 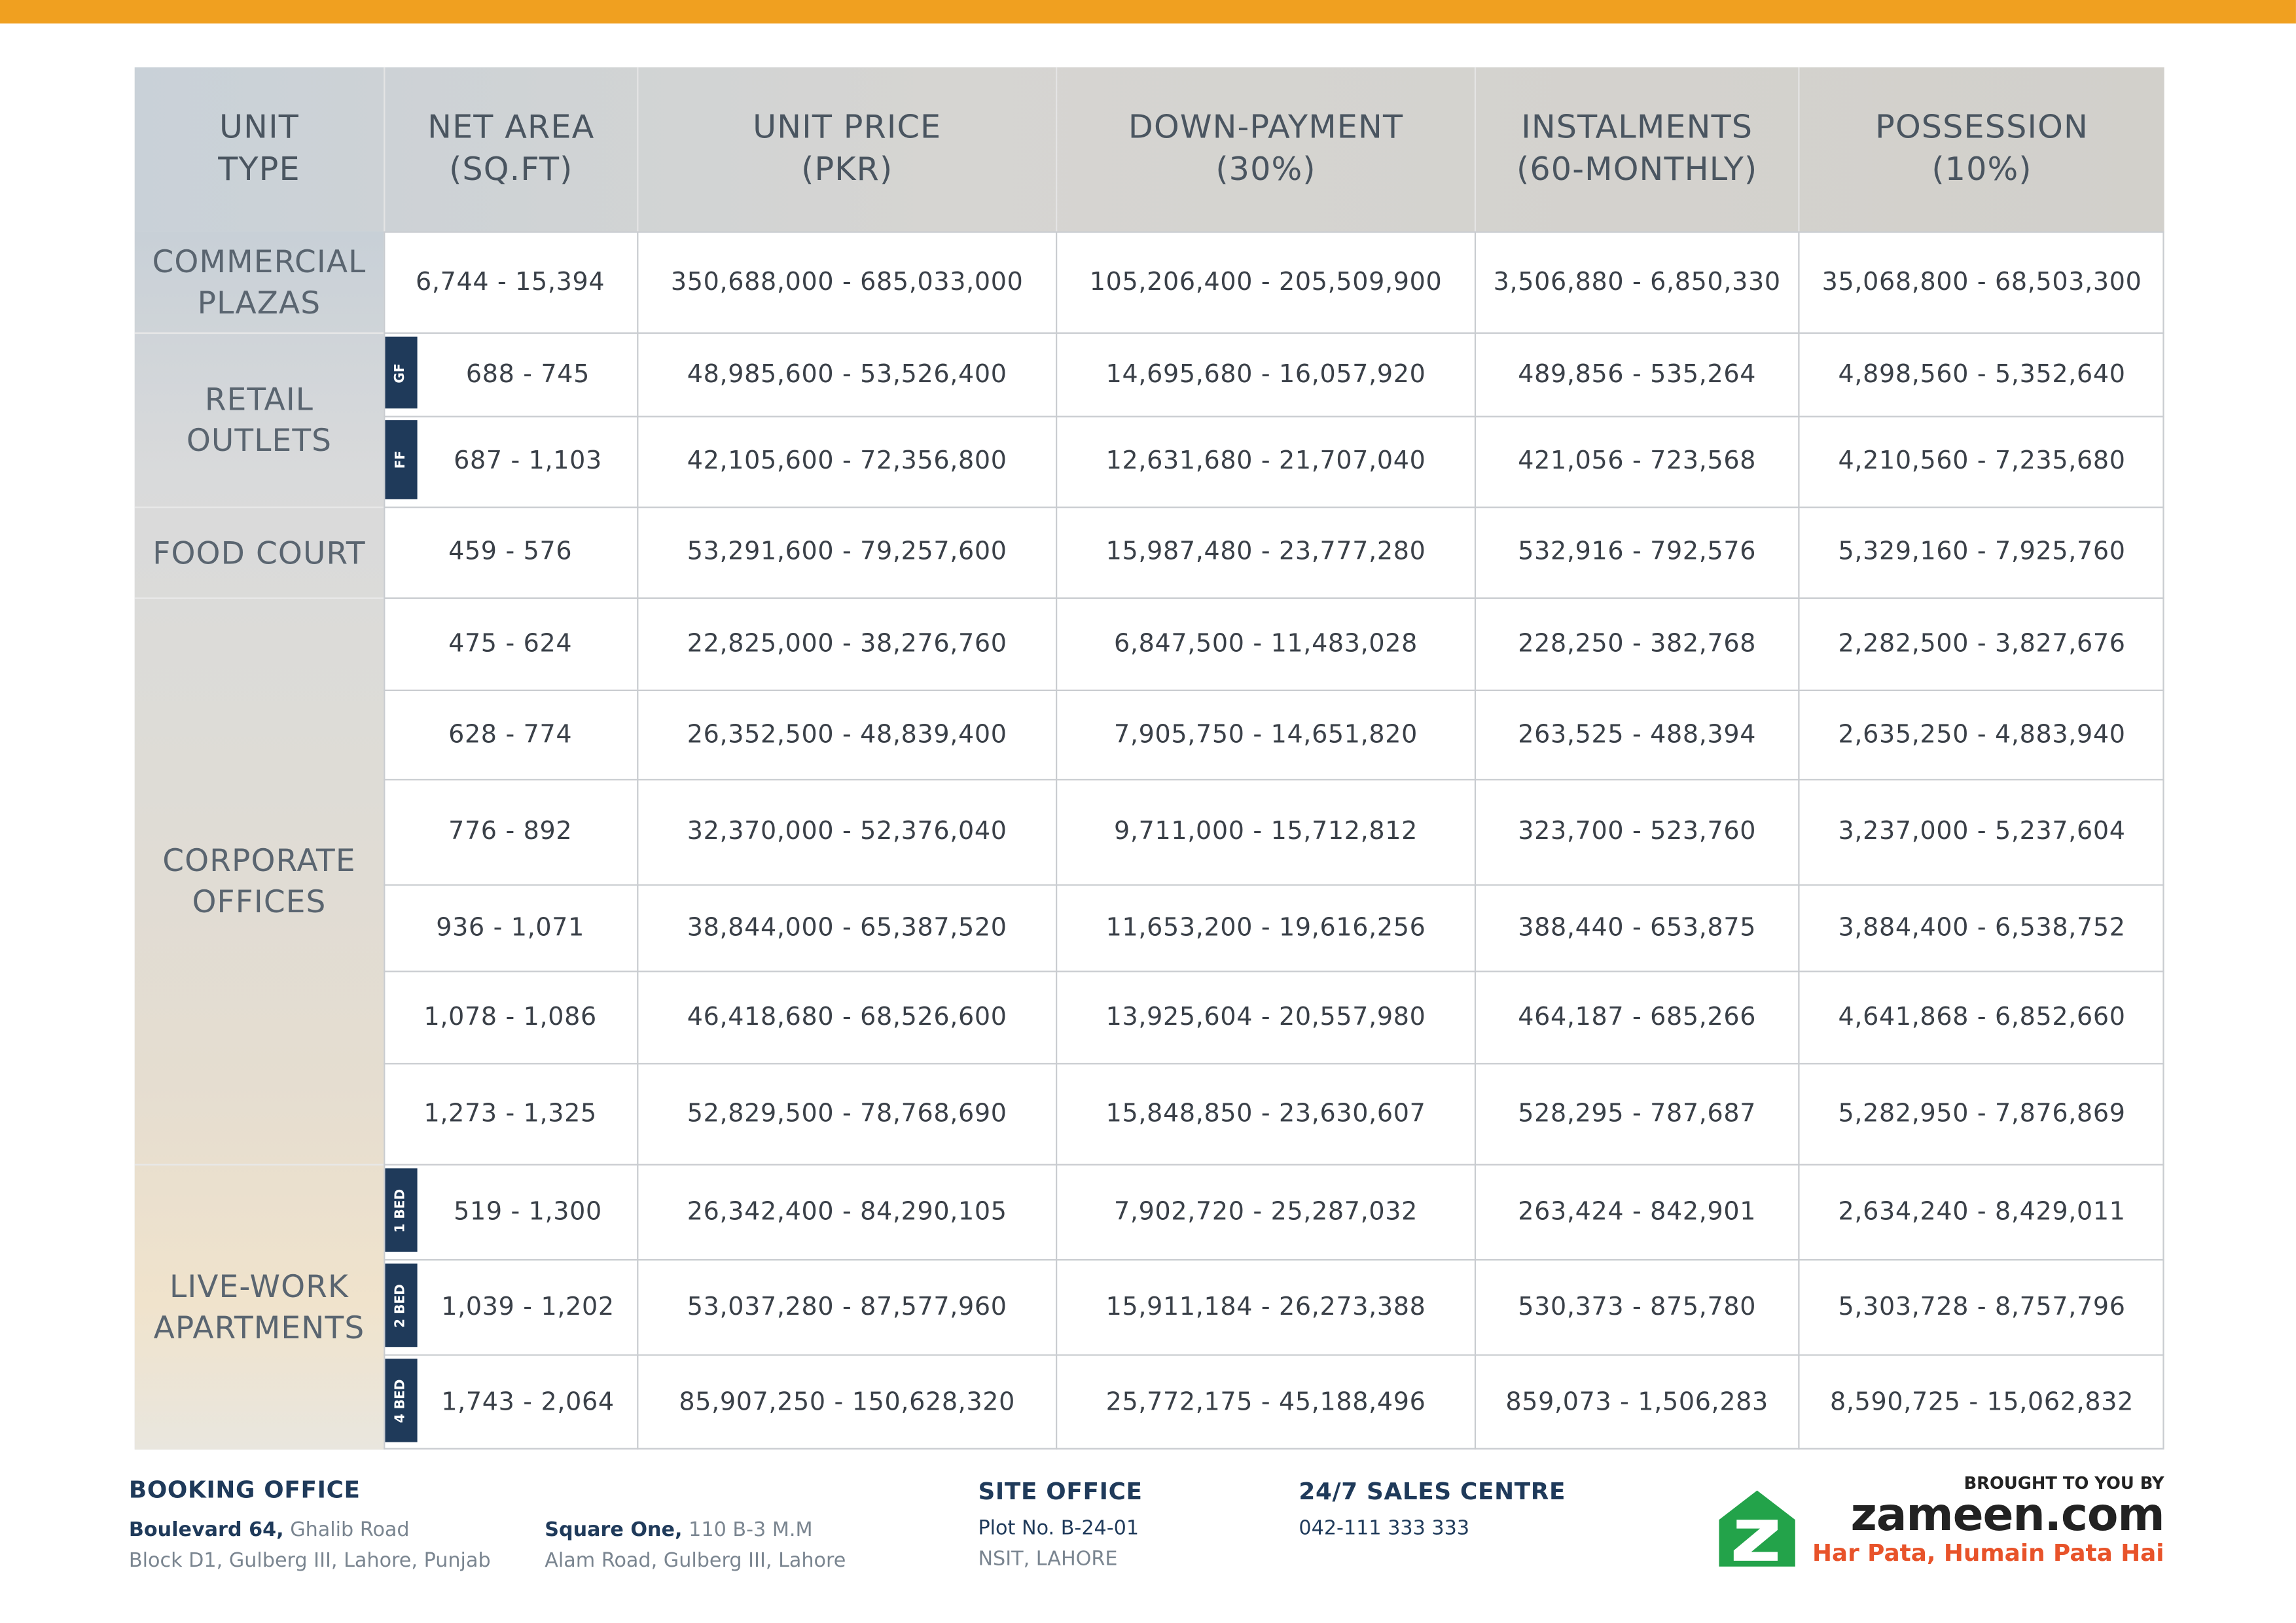 What do you see at coordinates (847, 171) in the screenshot?
I see `header-line: (PKR)` at bounding box center [847, 171].